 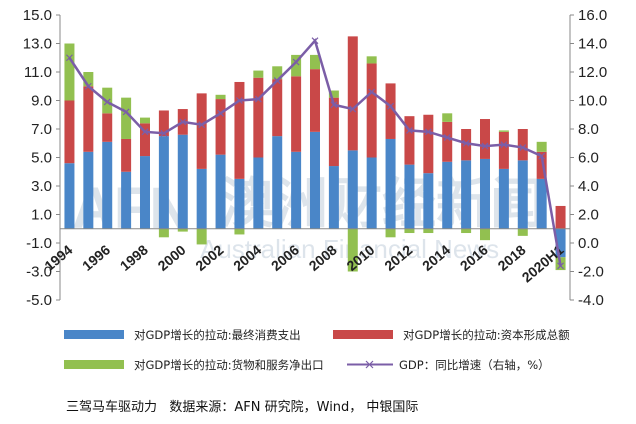 I want to click on bar-2013-s2, so click(x=428, y=231).